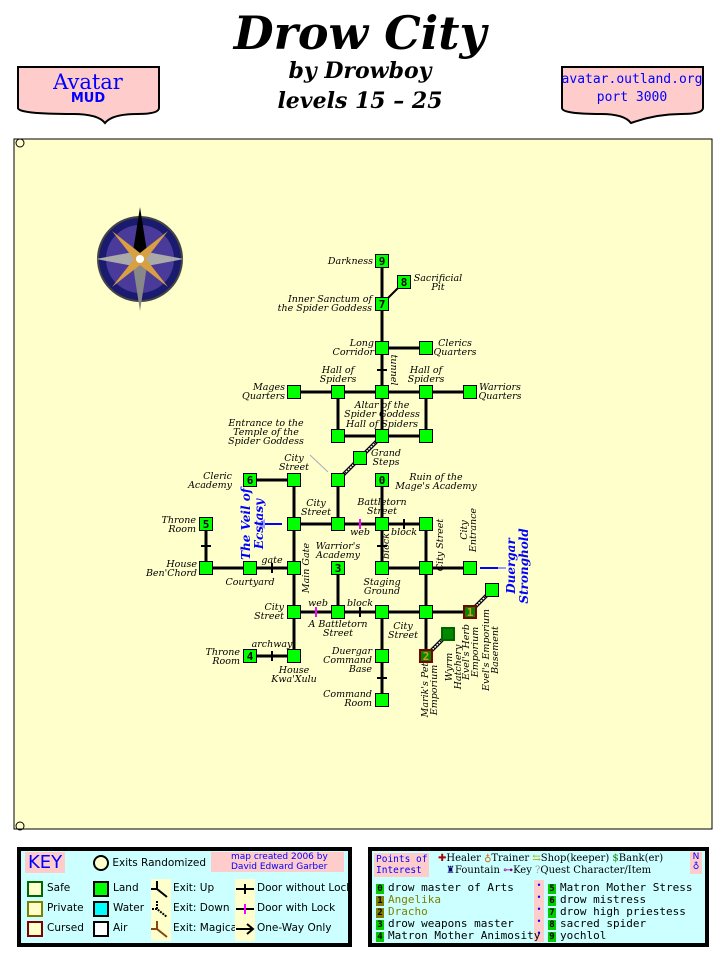 The width and height of the screenshot is (720, 960). Describe the element at coordinates (402, 859) in the screenshot. I see `poi-title-1: Points of` at that location.